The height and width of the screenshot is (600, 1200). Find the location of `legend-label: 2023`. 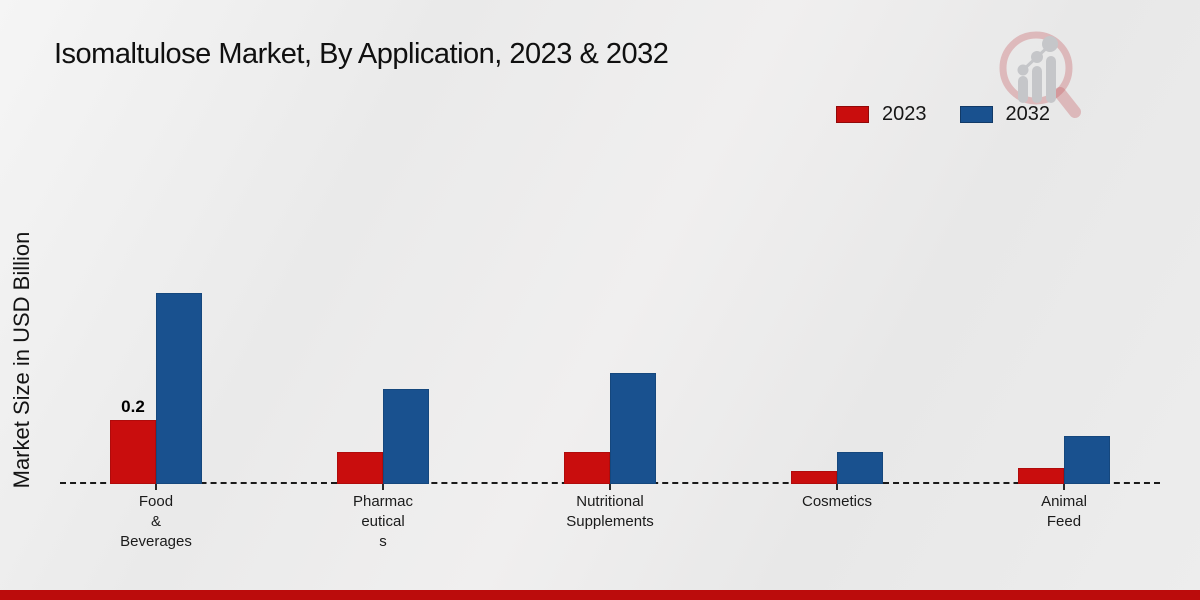

legend-label: 2023 is located at coordinates (904, 114).